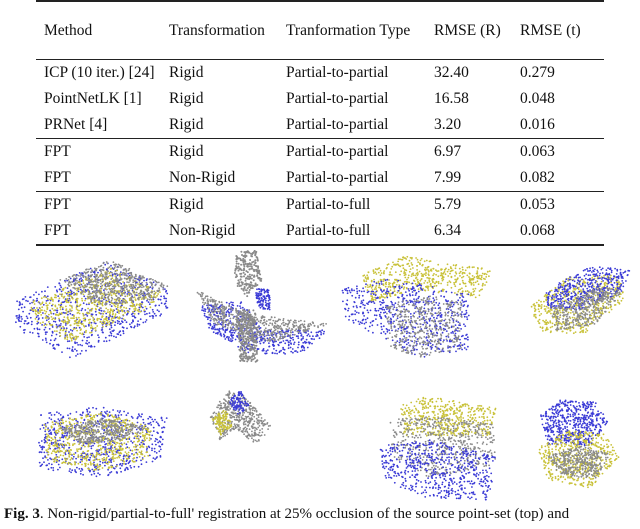  I want to click on cell-method: ICP (10 iter.) [24], so click(102, 72).